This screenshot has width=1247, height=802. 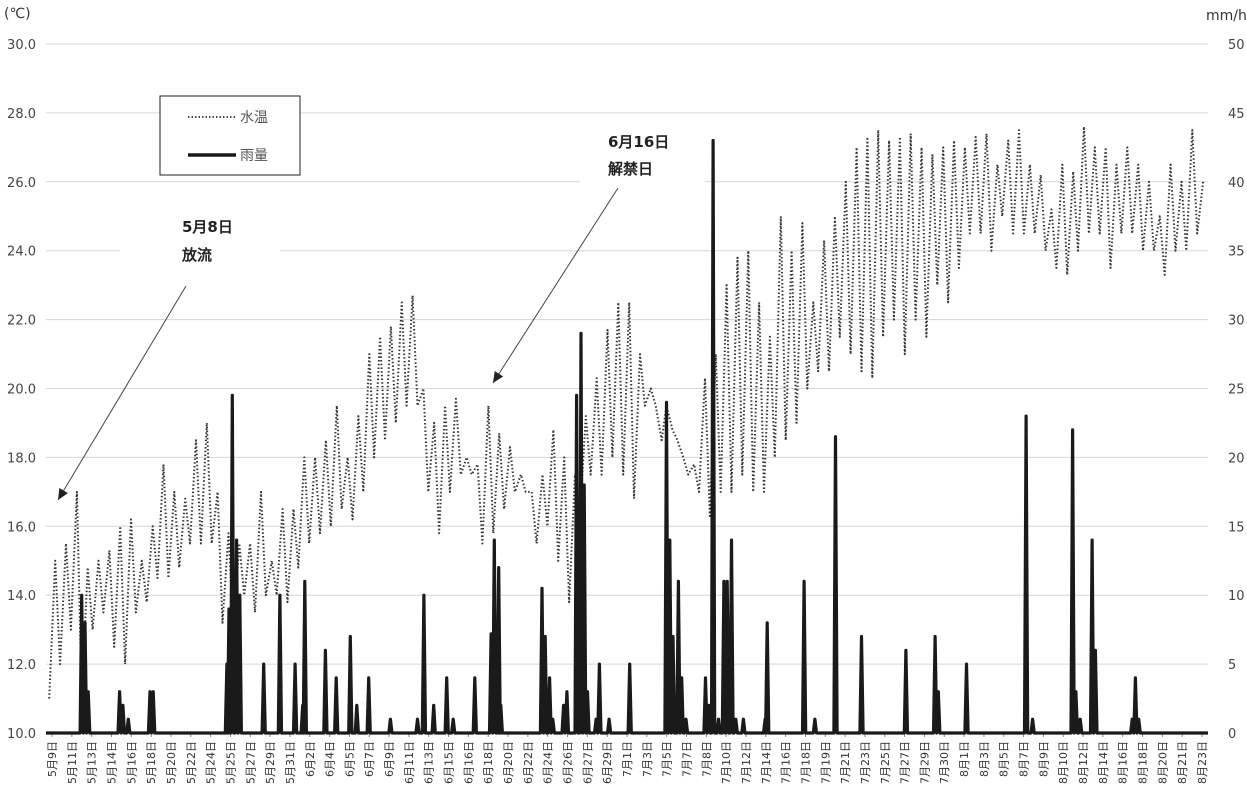 What do you see at coordinates (638, 142) in the screenshot?
I see `annotation-opening-date: 6月16日` at bounding box center [638, 142].